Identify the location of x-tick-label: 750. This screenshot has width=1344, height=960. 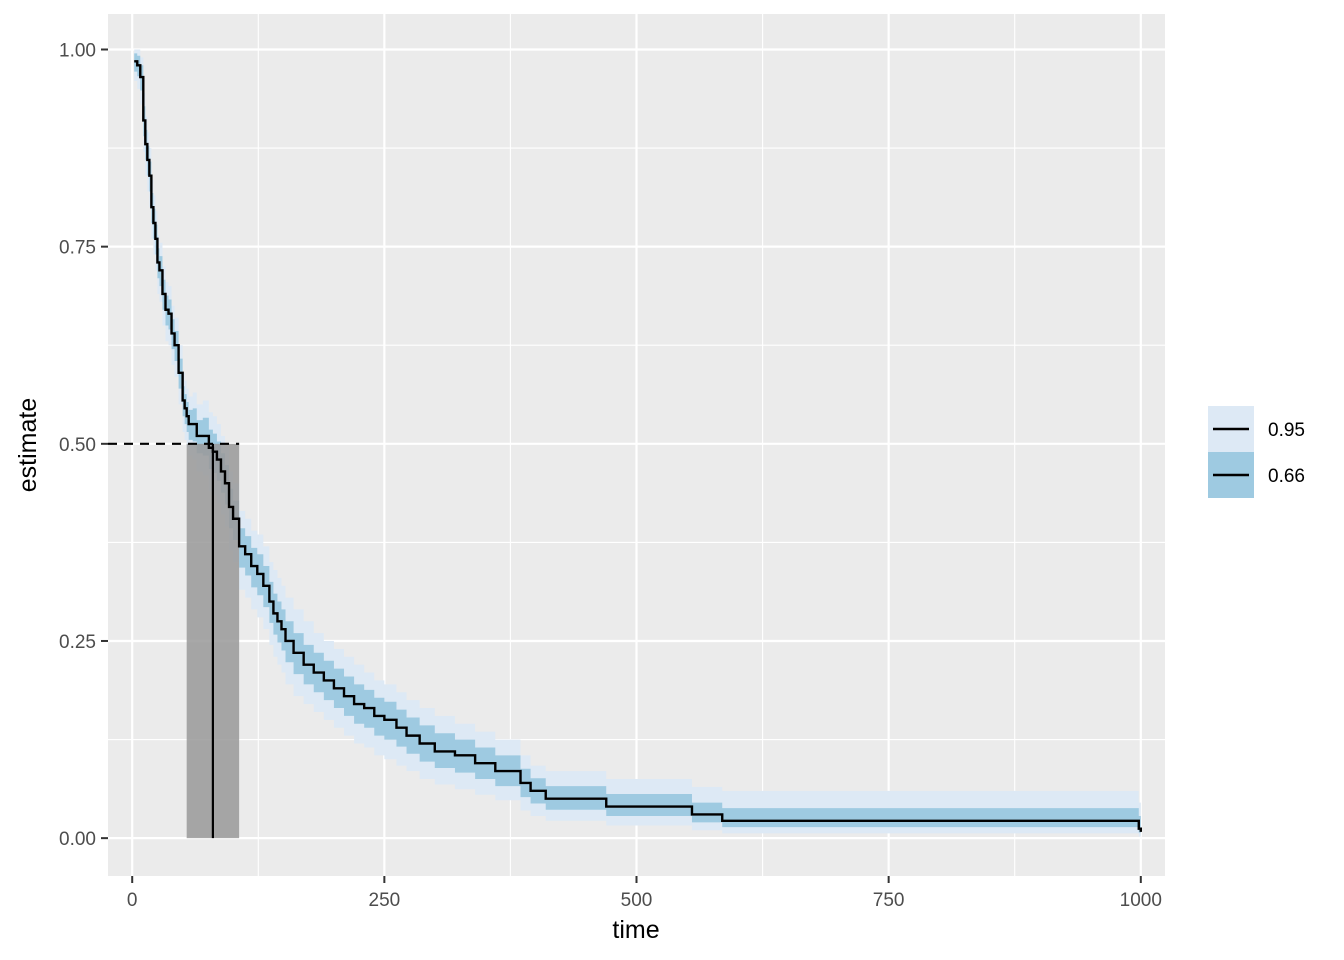
(889, 900).